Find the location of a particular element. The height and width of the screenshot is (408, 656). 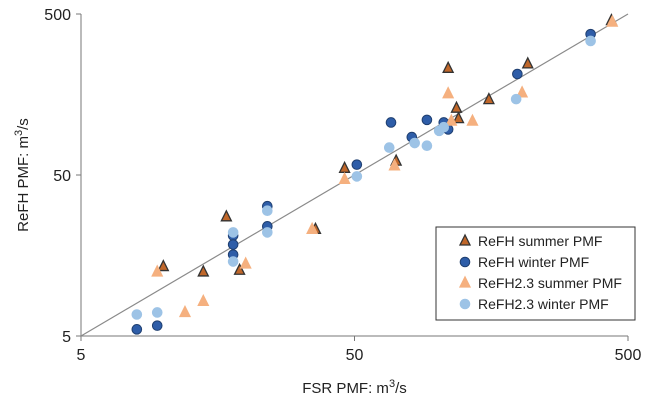

y-axis-title-sup: 3 is located at coordinates (19, 133).